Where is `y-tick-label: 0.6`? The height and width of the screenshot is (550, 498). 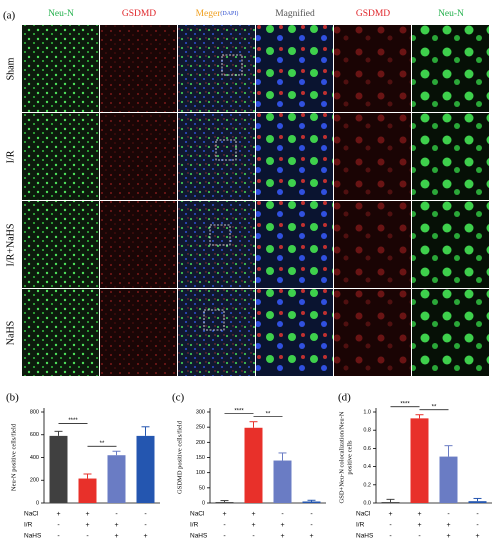 y-tick-label: 0.6 is located at coordinates (367, 449).